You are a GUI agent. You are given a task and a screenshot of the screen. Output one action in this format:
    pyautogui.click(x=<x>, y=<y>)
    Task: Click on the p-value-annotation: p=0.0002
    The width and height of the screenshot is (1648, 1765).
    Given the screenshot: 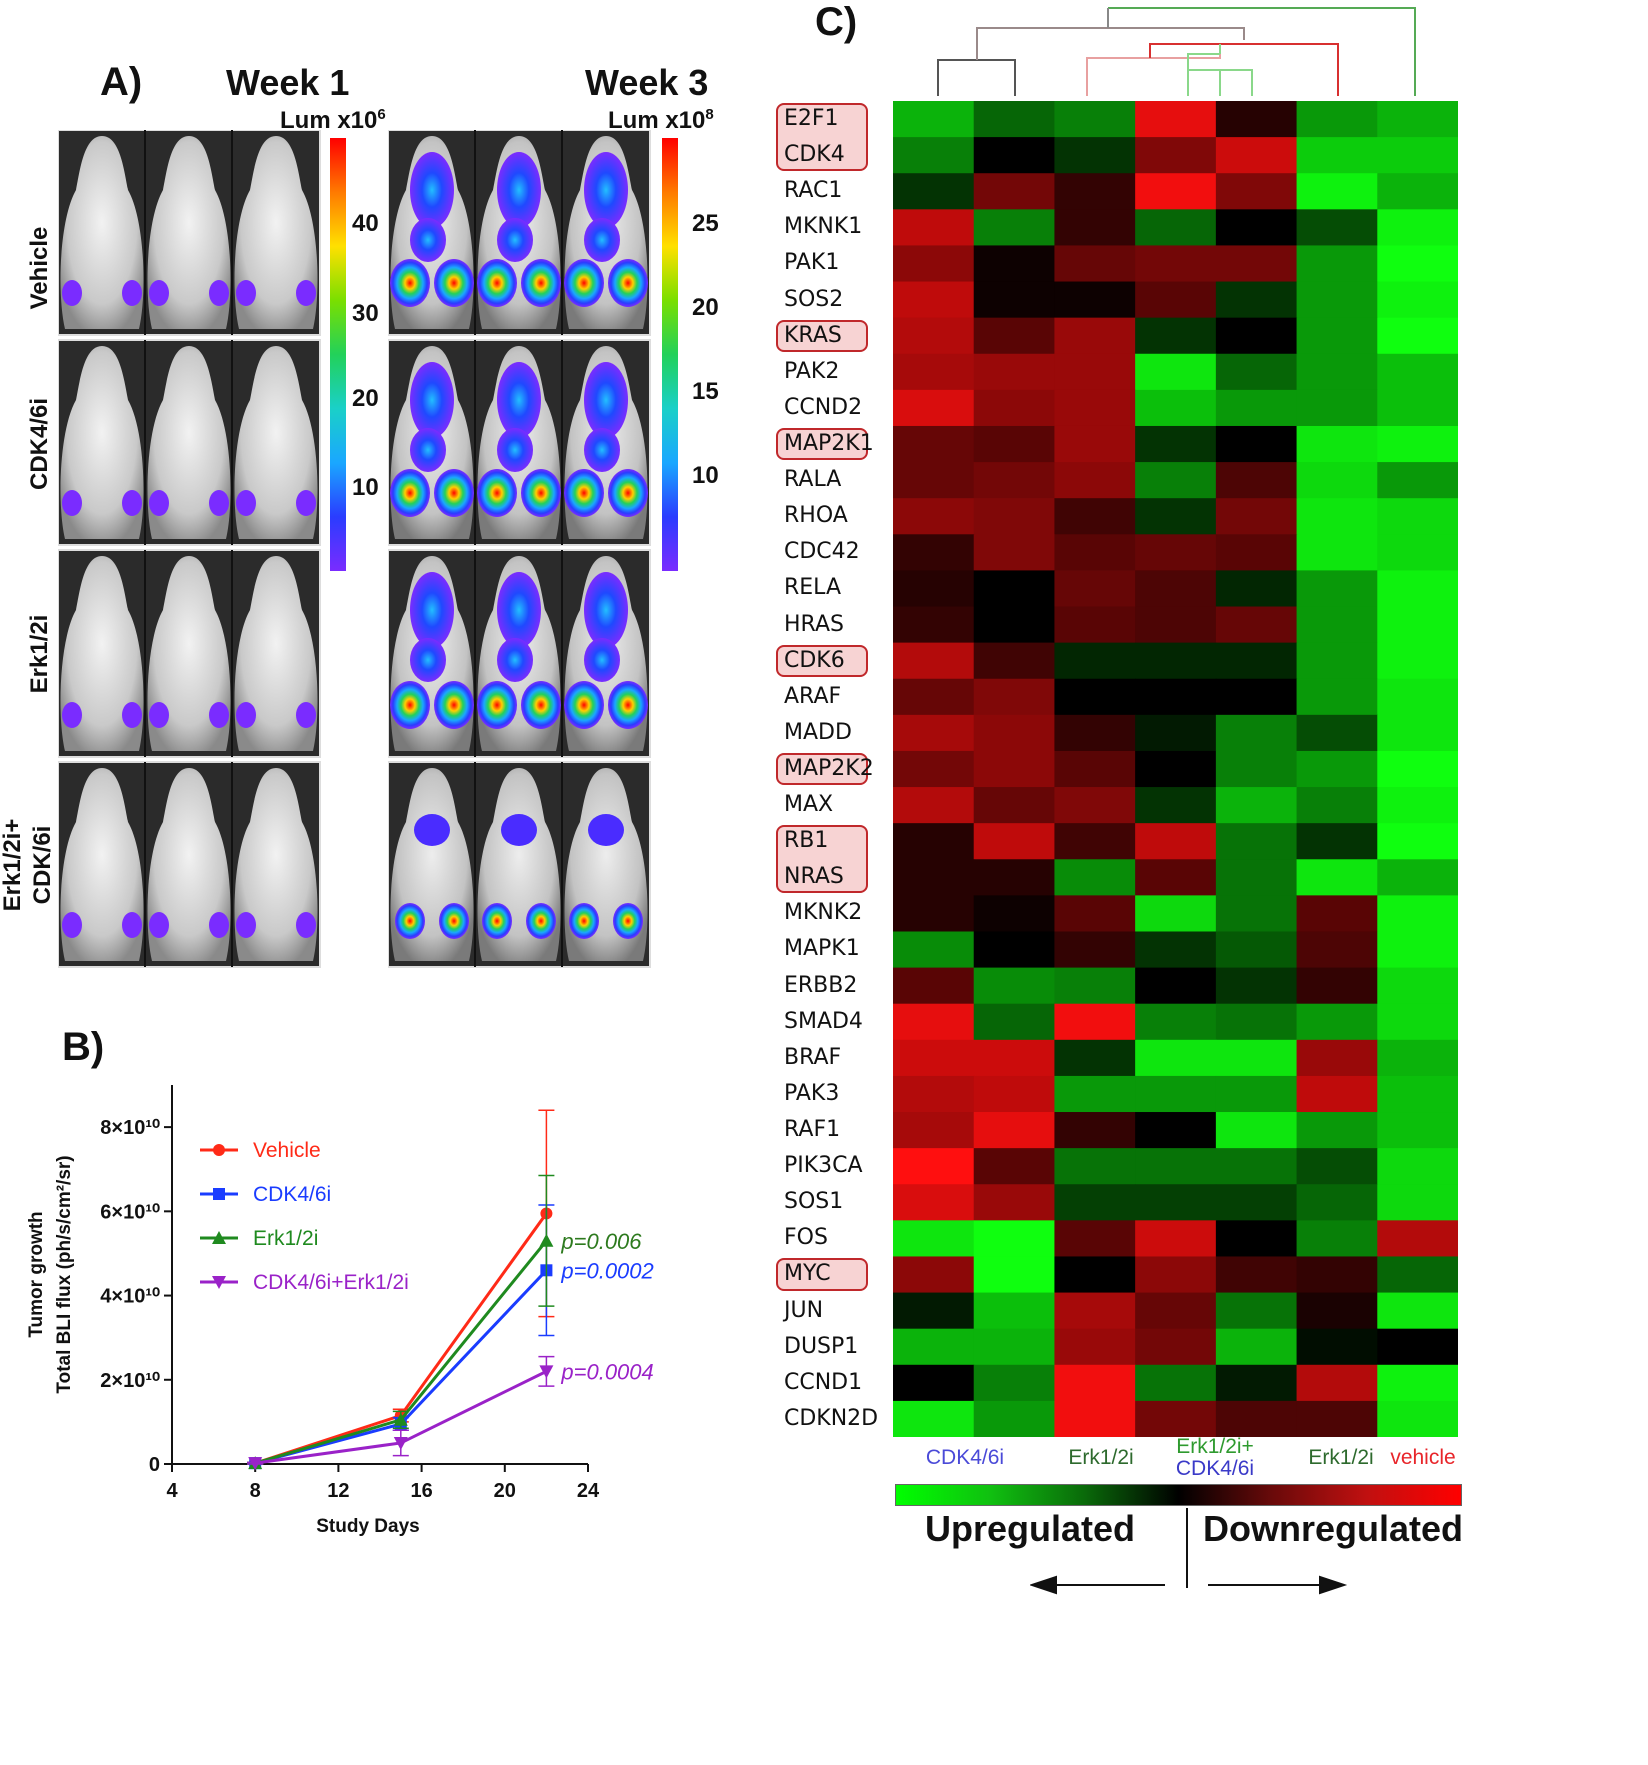 What is the action you would take?
    pyautogui.click(x=606, y=1270)
    